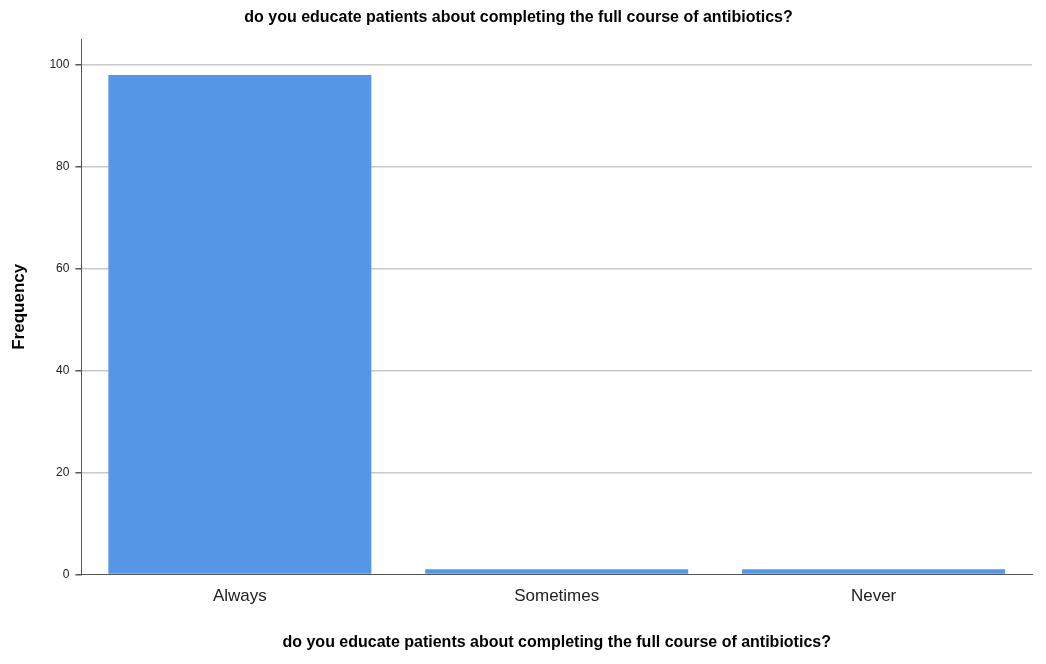 This screenshot has width=1046, height=664. What do you see at coordinates (63, 369) in the screenshot?
I see `y-tick-label: 40` at bounding box center [63, 369].